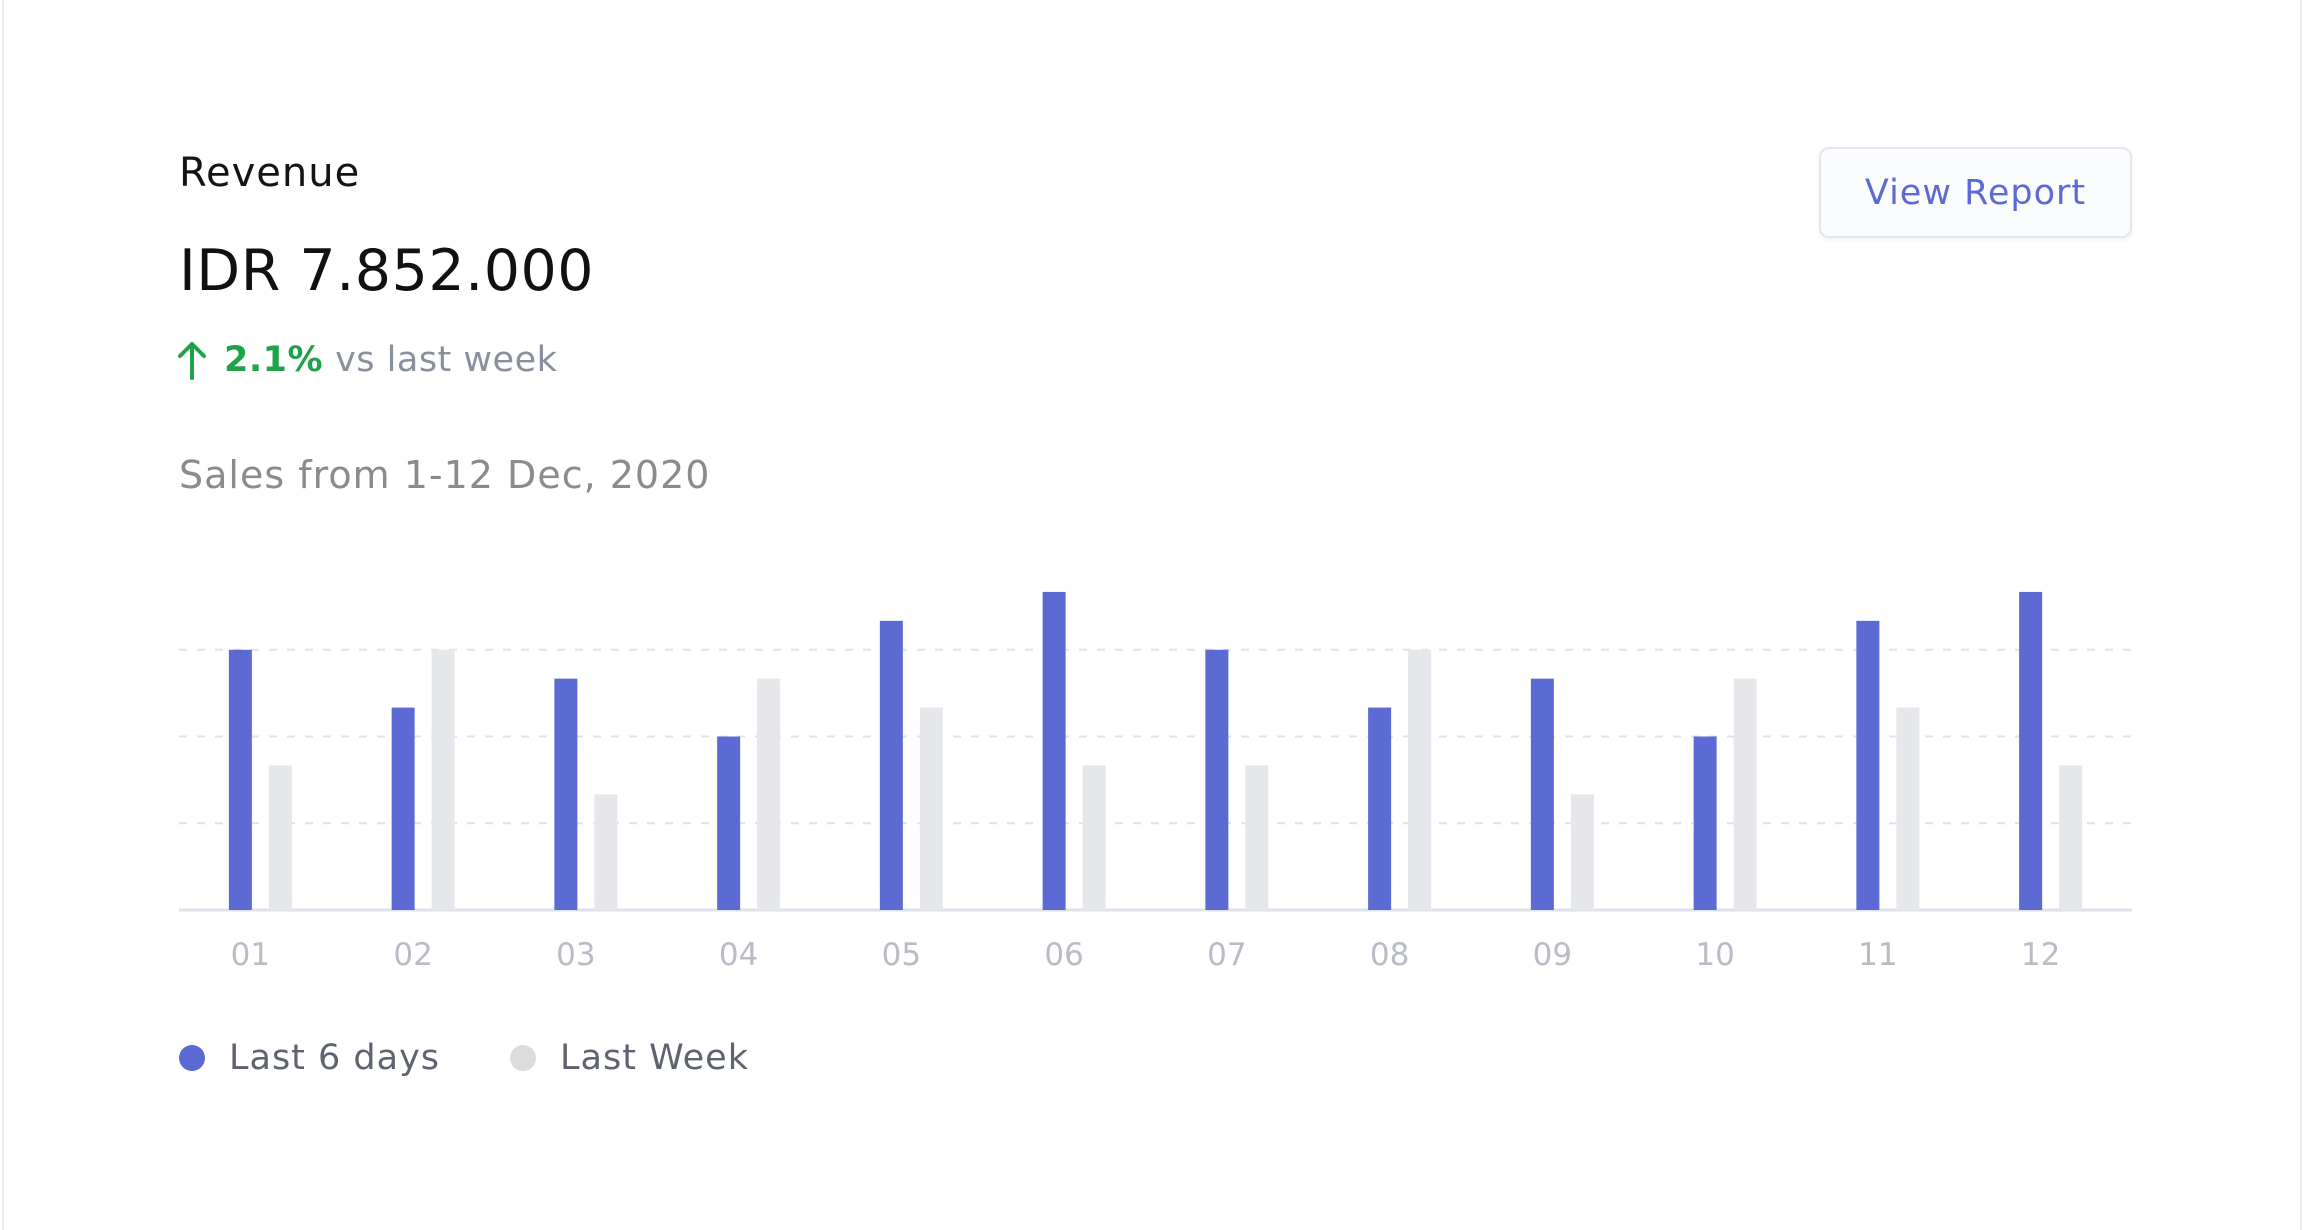 This screenshot has width=2304, height=1230. What do you see at coordinates (274, 360) in the screenshot?
I see `change-percent: 2.1%` at bounding box center [274, 360].